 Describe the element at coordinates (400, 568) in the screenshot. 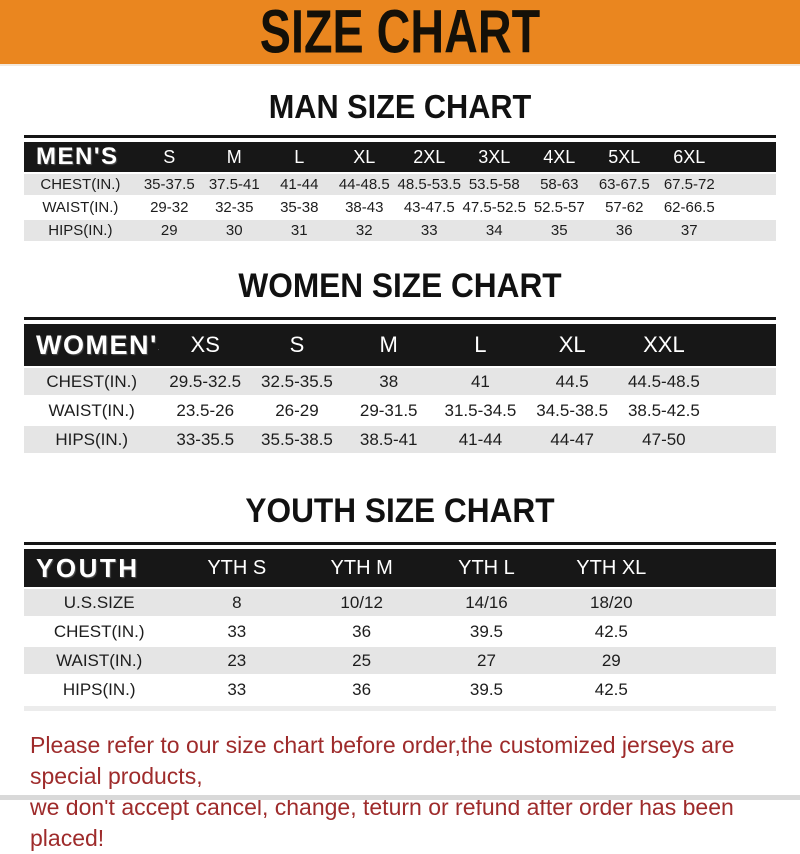

I see `table-header-bar: YOUTH YTH S YTH M YTH L YTH XL` at that location.